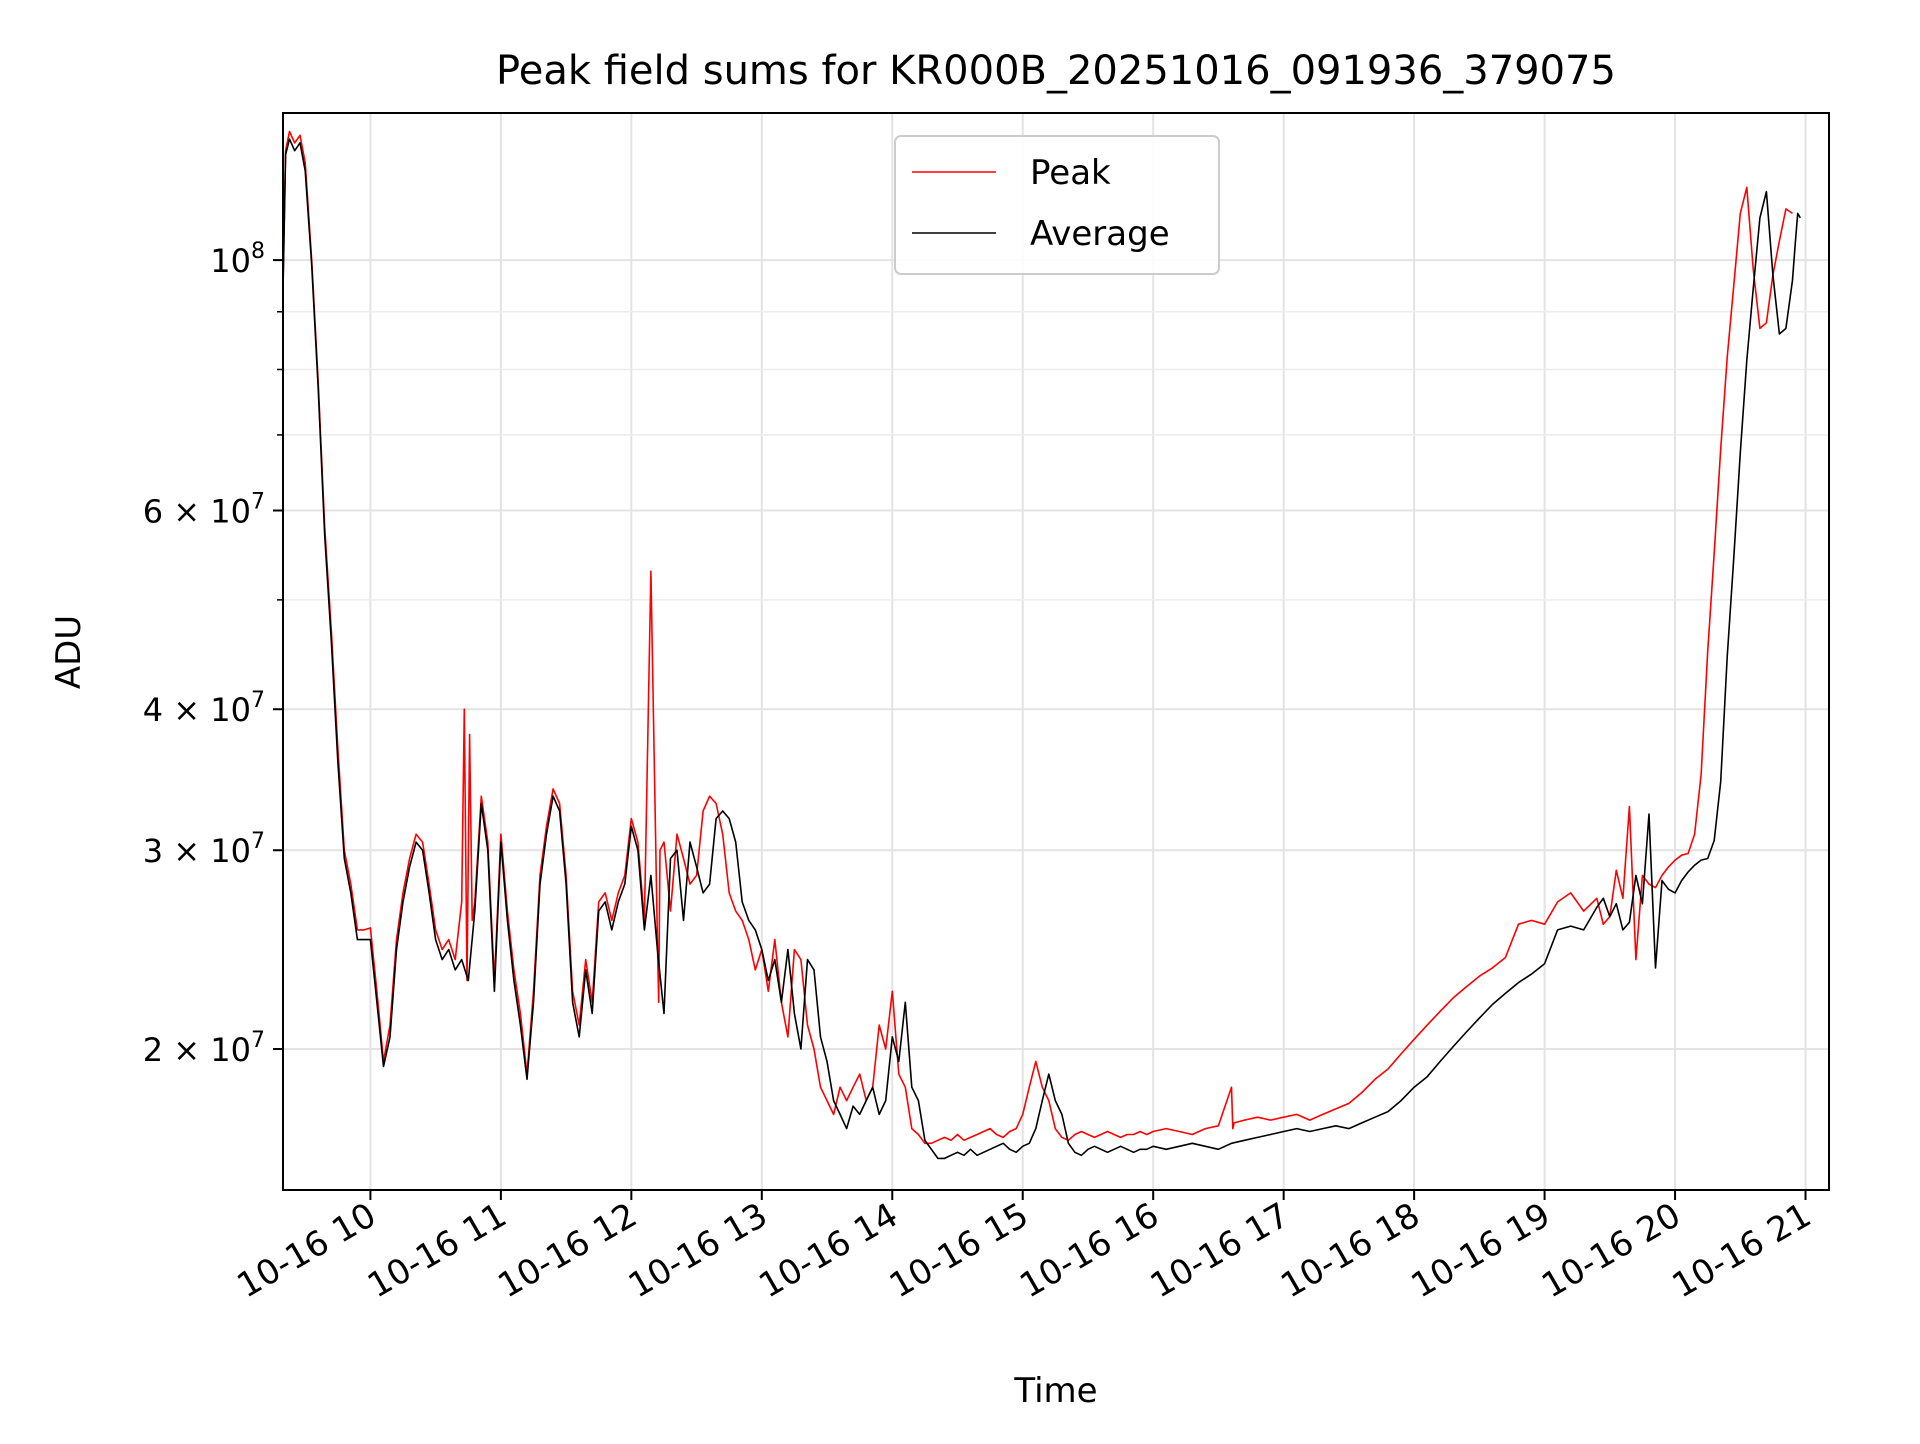  Describe the element at coordinates (1100, 234) in the screenshot. I see `legend-label-average: Average` at that location.